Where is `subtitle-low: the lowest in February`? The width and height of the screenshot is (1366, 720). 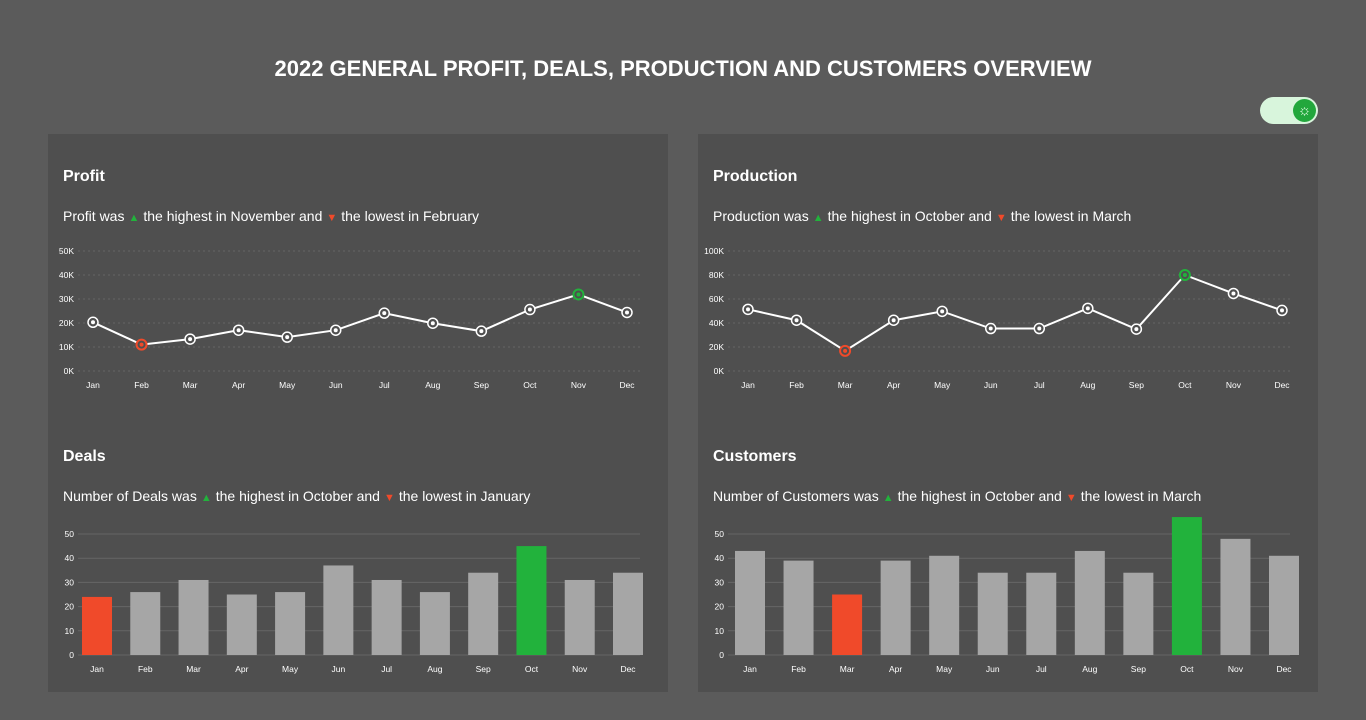
subtitle-low: the lowest in February is located at coordinates (410, 216).